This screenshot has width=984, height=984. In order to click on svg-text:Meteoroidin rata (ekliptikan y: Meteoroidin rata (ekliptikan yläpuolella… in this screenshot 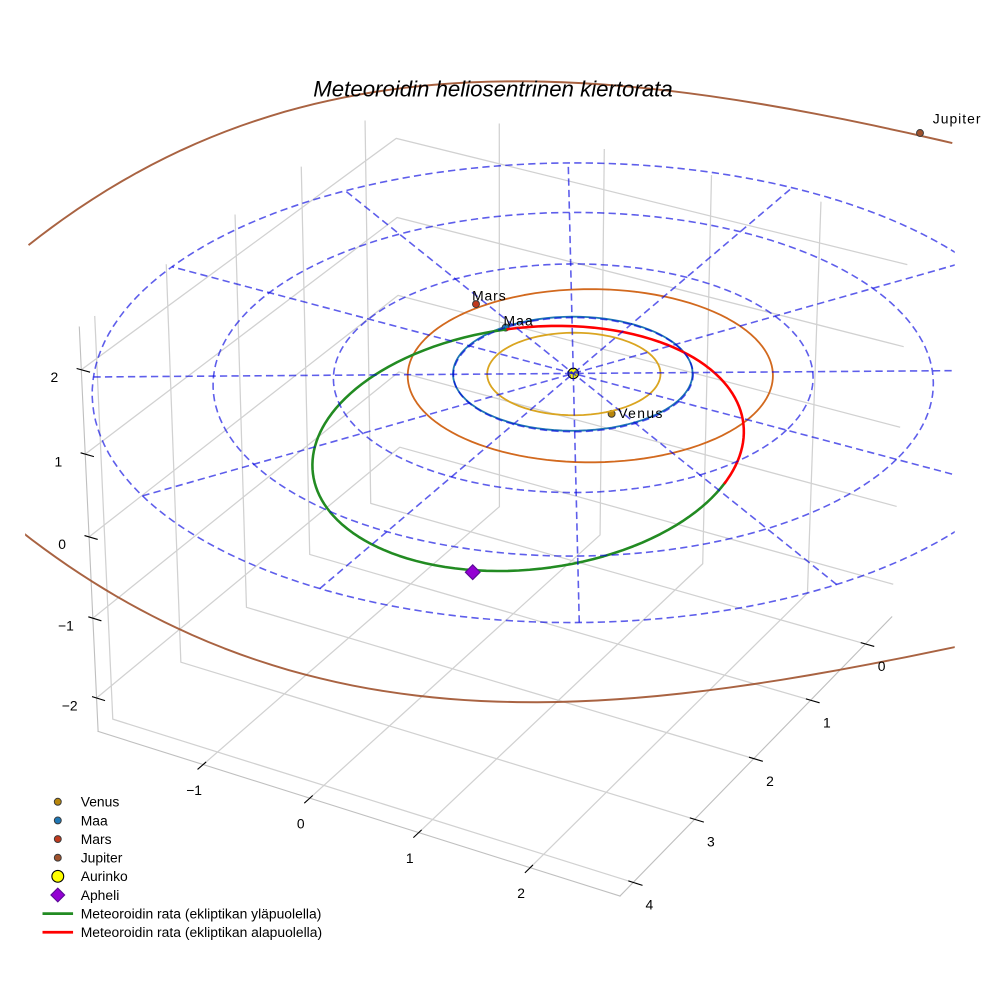, I will do `click(201, 913)`.